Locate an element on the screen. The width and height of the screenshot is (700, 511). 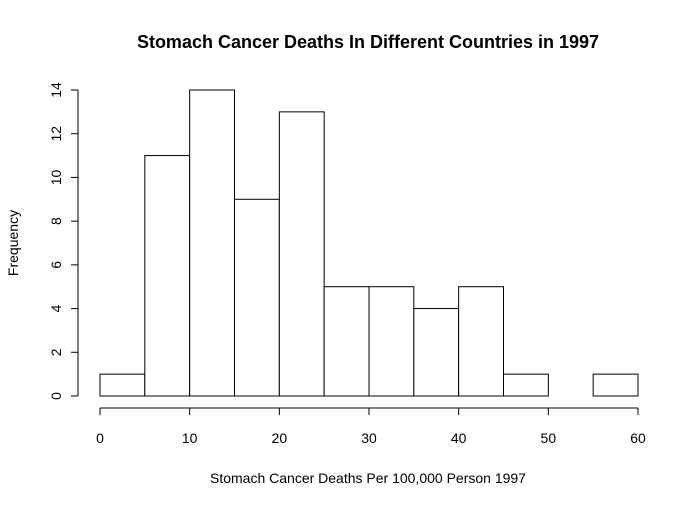
y-tick-label: 4 is located at coordinates (56, 308).